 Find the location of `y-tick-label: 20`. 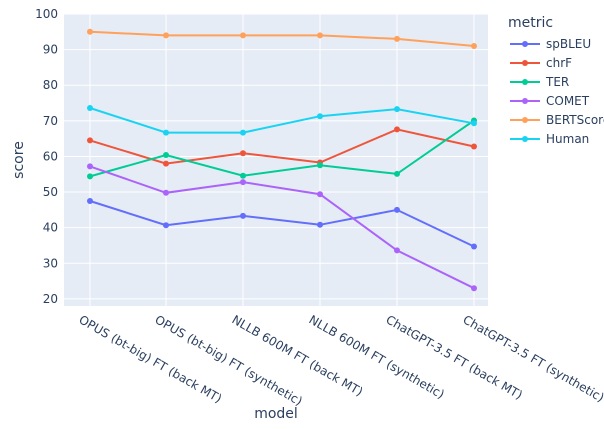

y-tick-label: 20 is located at coordinates (50, 299).